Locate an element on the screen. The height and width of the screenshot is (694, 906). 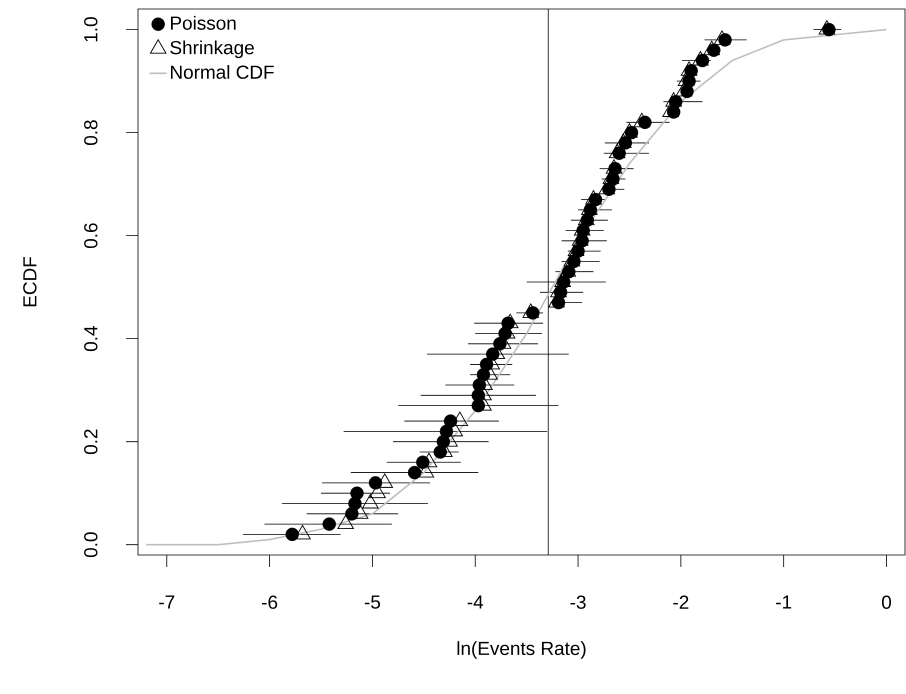
legend-label: Poisson is located at coordinates (203, 23).